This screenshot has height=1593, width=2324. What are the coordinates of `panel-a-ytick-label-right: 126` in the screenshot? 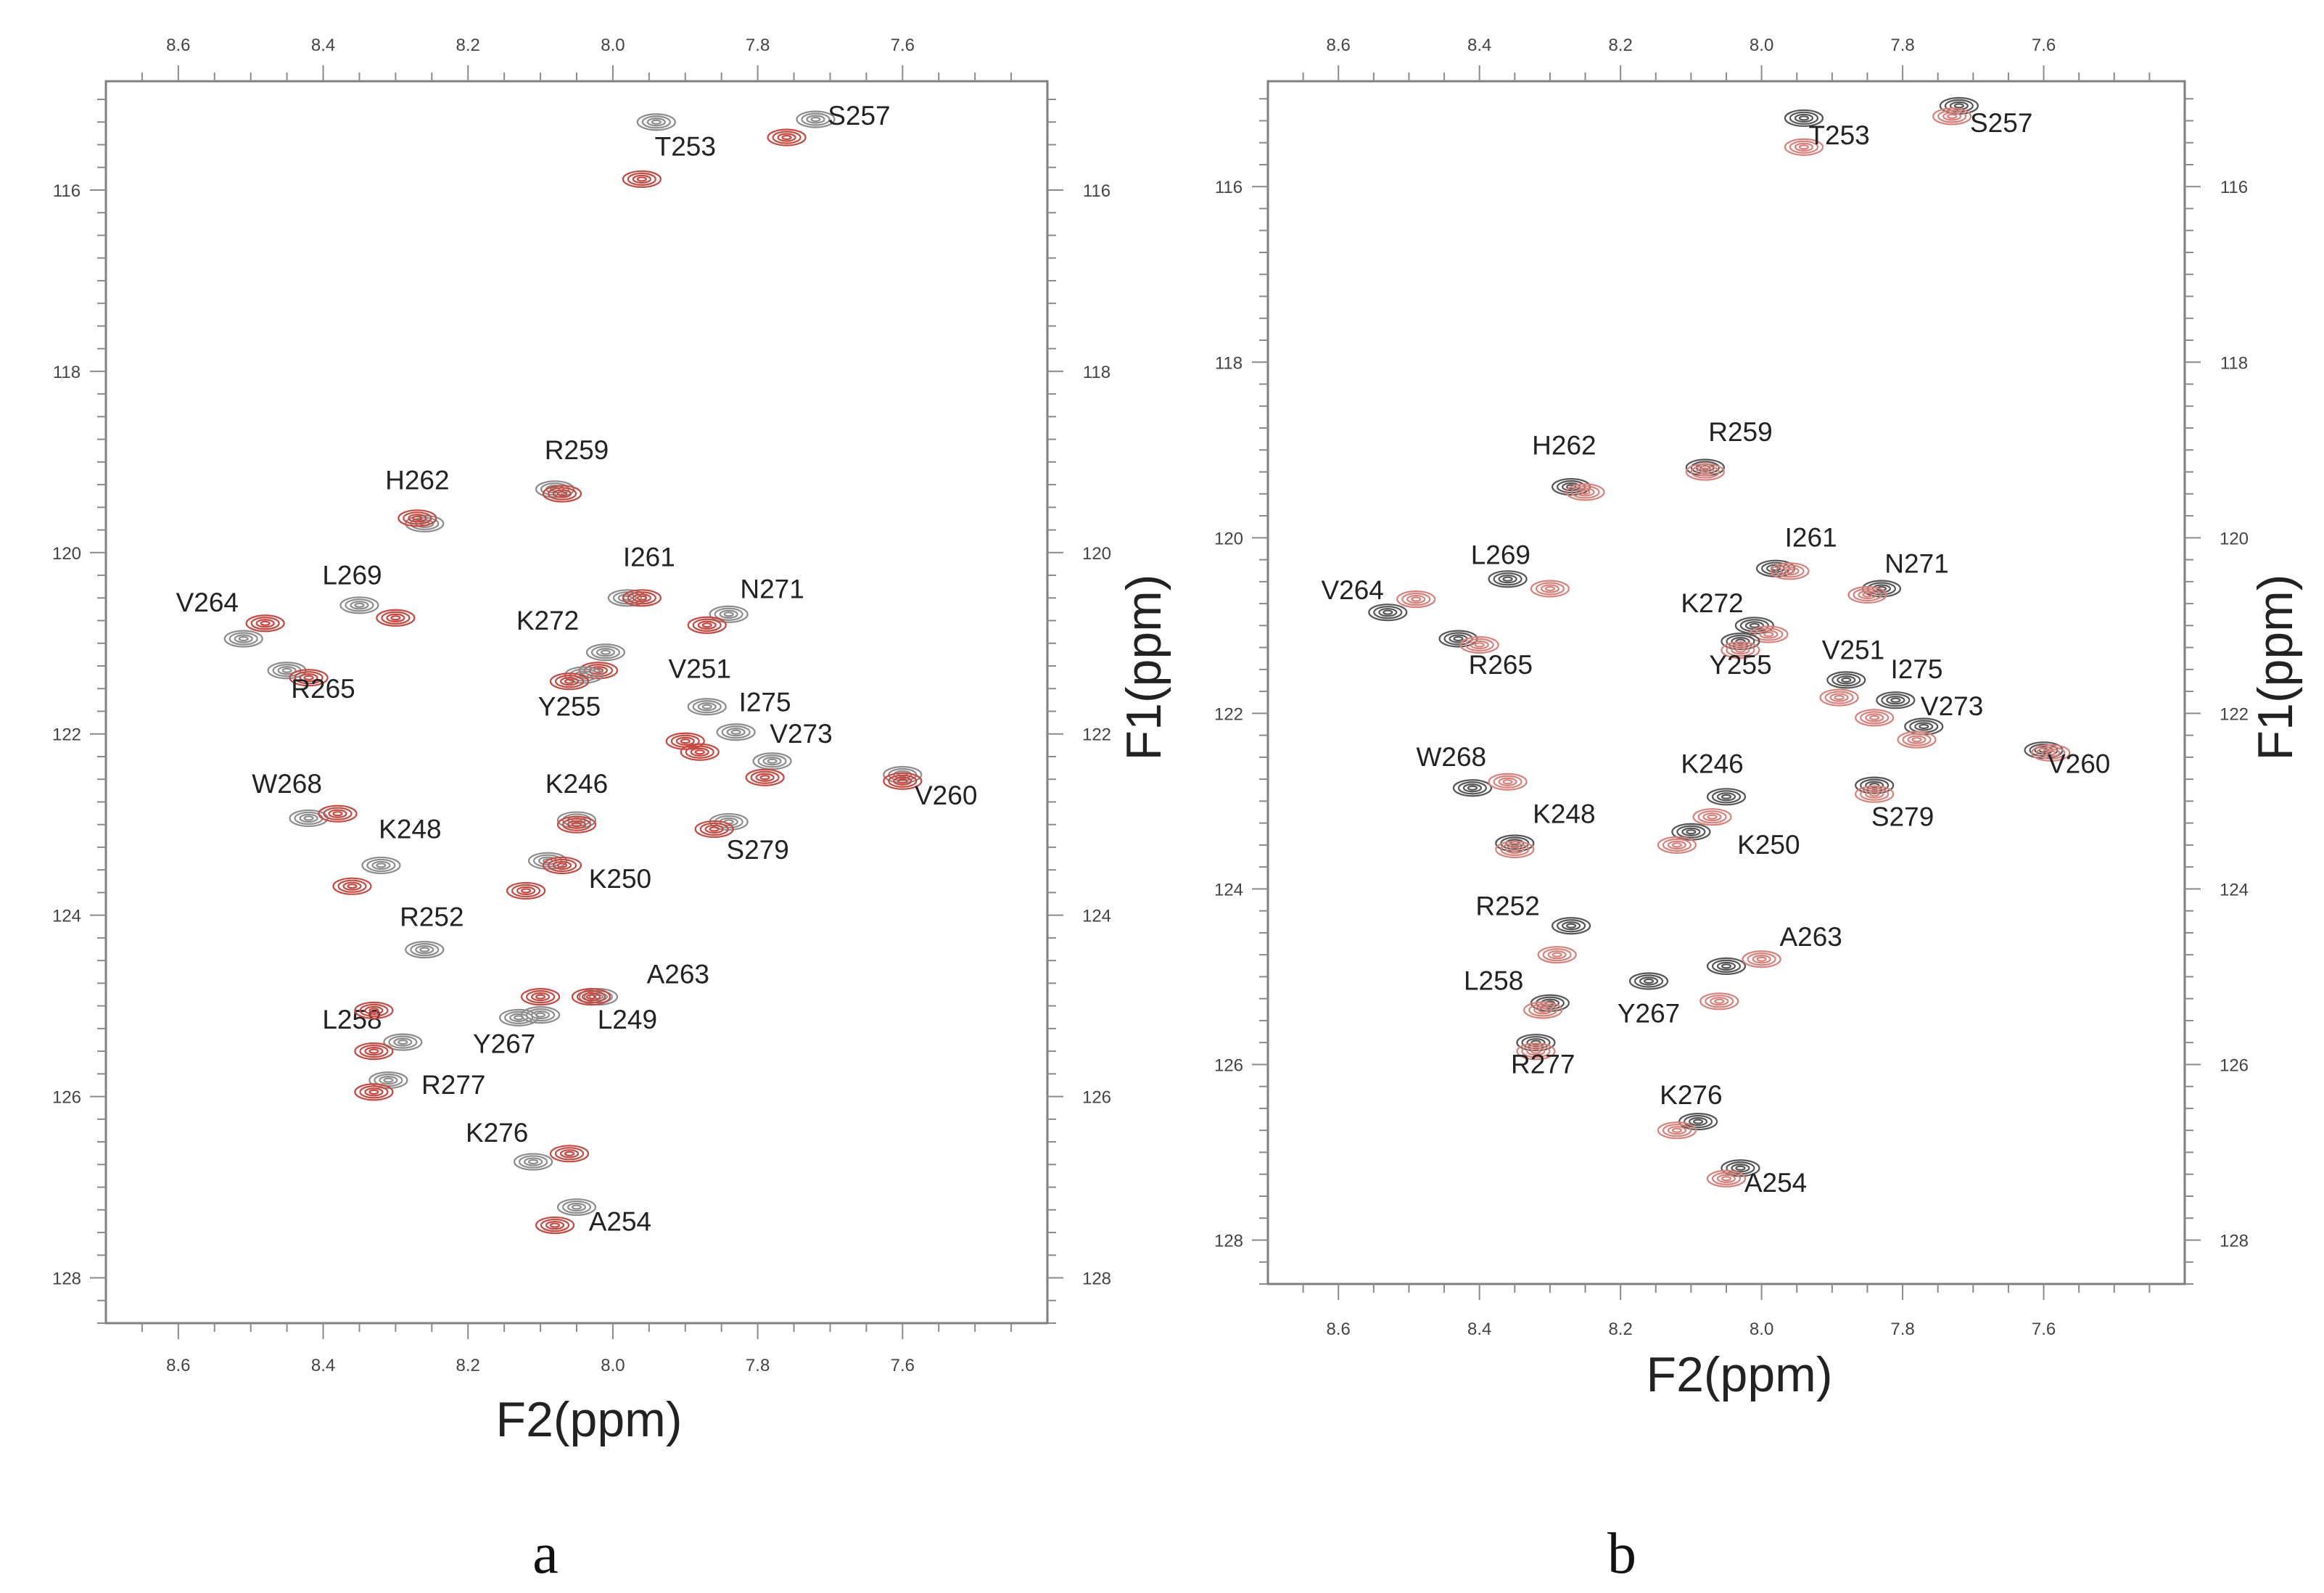 It's located at (1096, 1098).